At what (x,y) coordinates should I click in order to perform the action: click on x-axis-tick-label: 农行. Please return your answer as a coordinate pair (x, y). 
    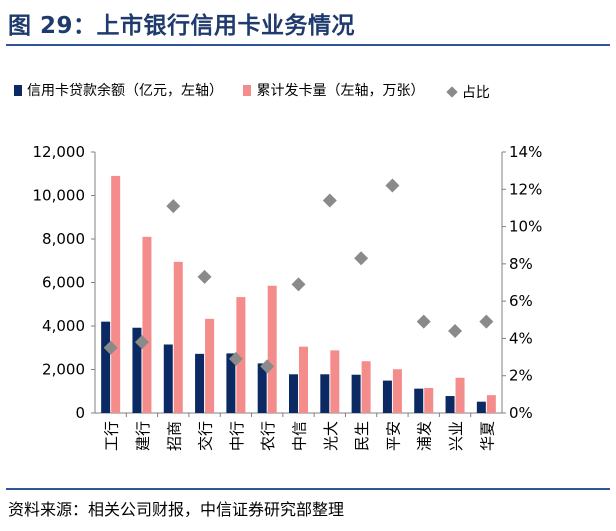
    Looking at the image, I should click on (268, 436).